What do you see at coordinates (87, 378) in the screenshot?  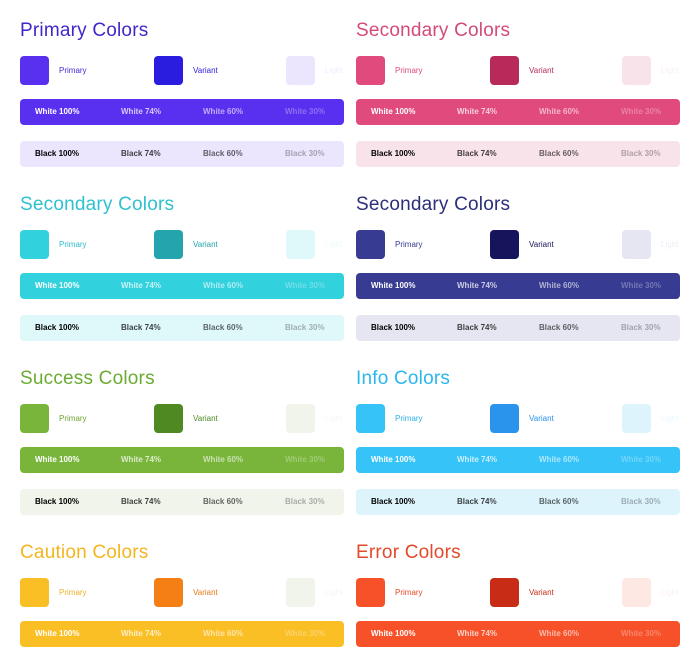 I see `section-title: Success Colors` at bounding box center [87, 378].